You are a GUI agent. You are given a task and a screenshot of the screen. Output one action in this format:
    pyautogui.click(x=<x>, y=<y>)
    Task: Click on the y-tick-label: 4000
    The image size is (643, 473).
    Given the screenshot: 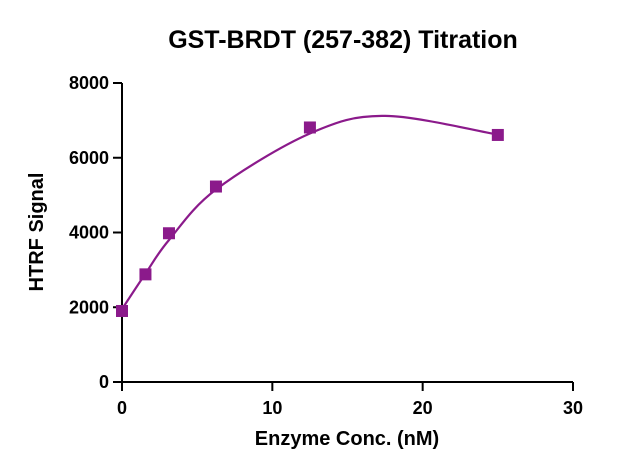 What is the action you would take?
    pyautogui.click(x=89, y=233)
    